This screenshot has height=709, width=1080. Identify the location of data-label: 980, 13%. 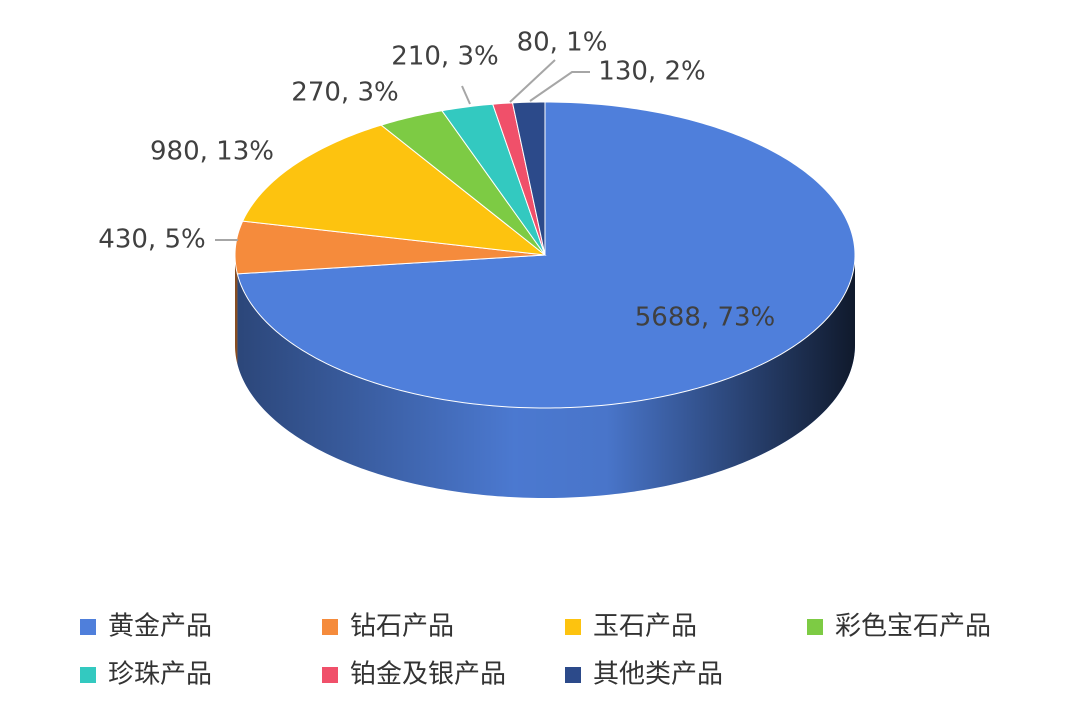
(212, 152).